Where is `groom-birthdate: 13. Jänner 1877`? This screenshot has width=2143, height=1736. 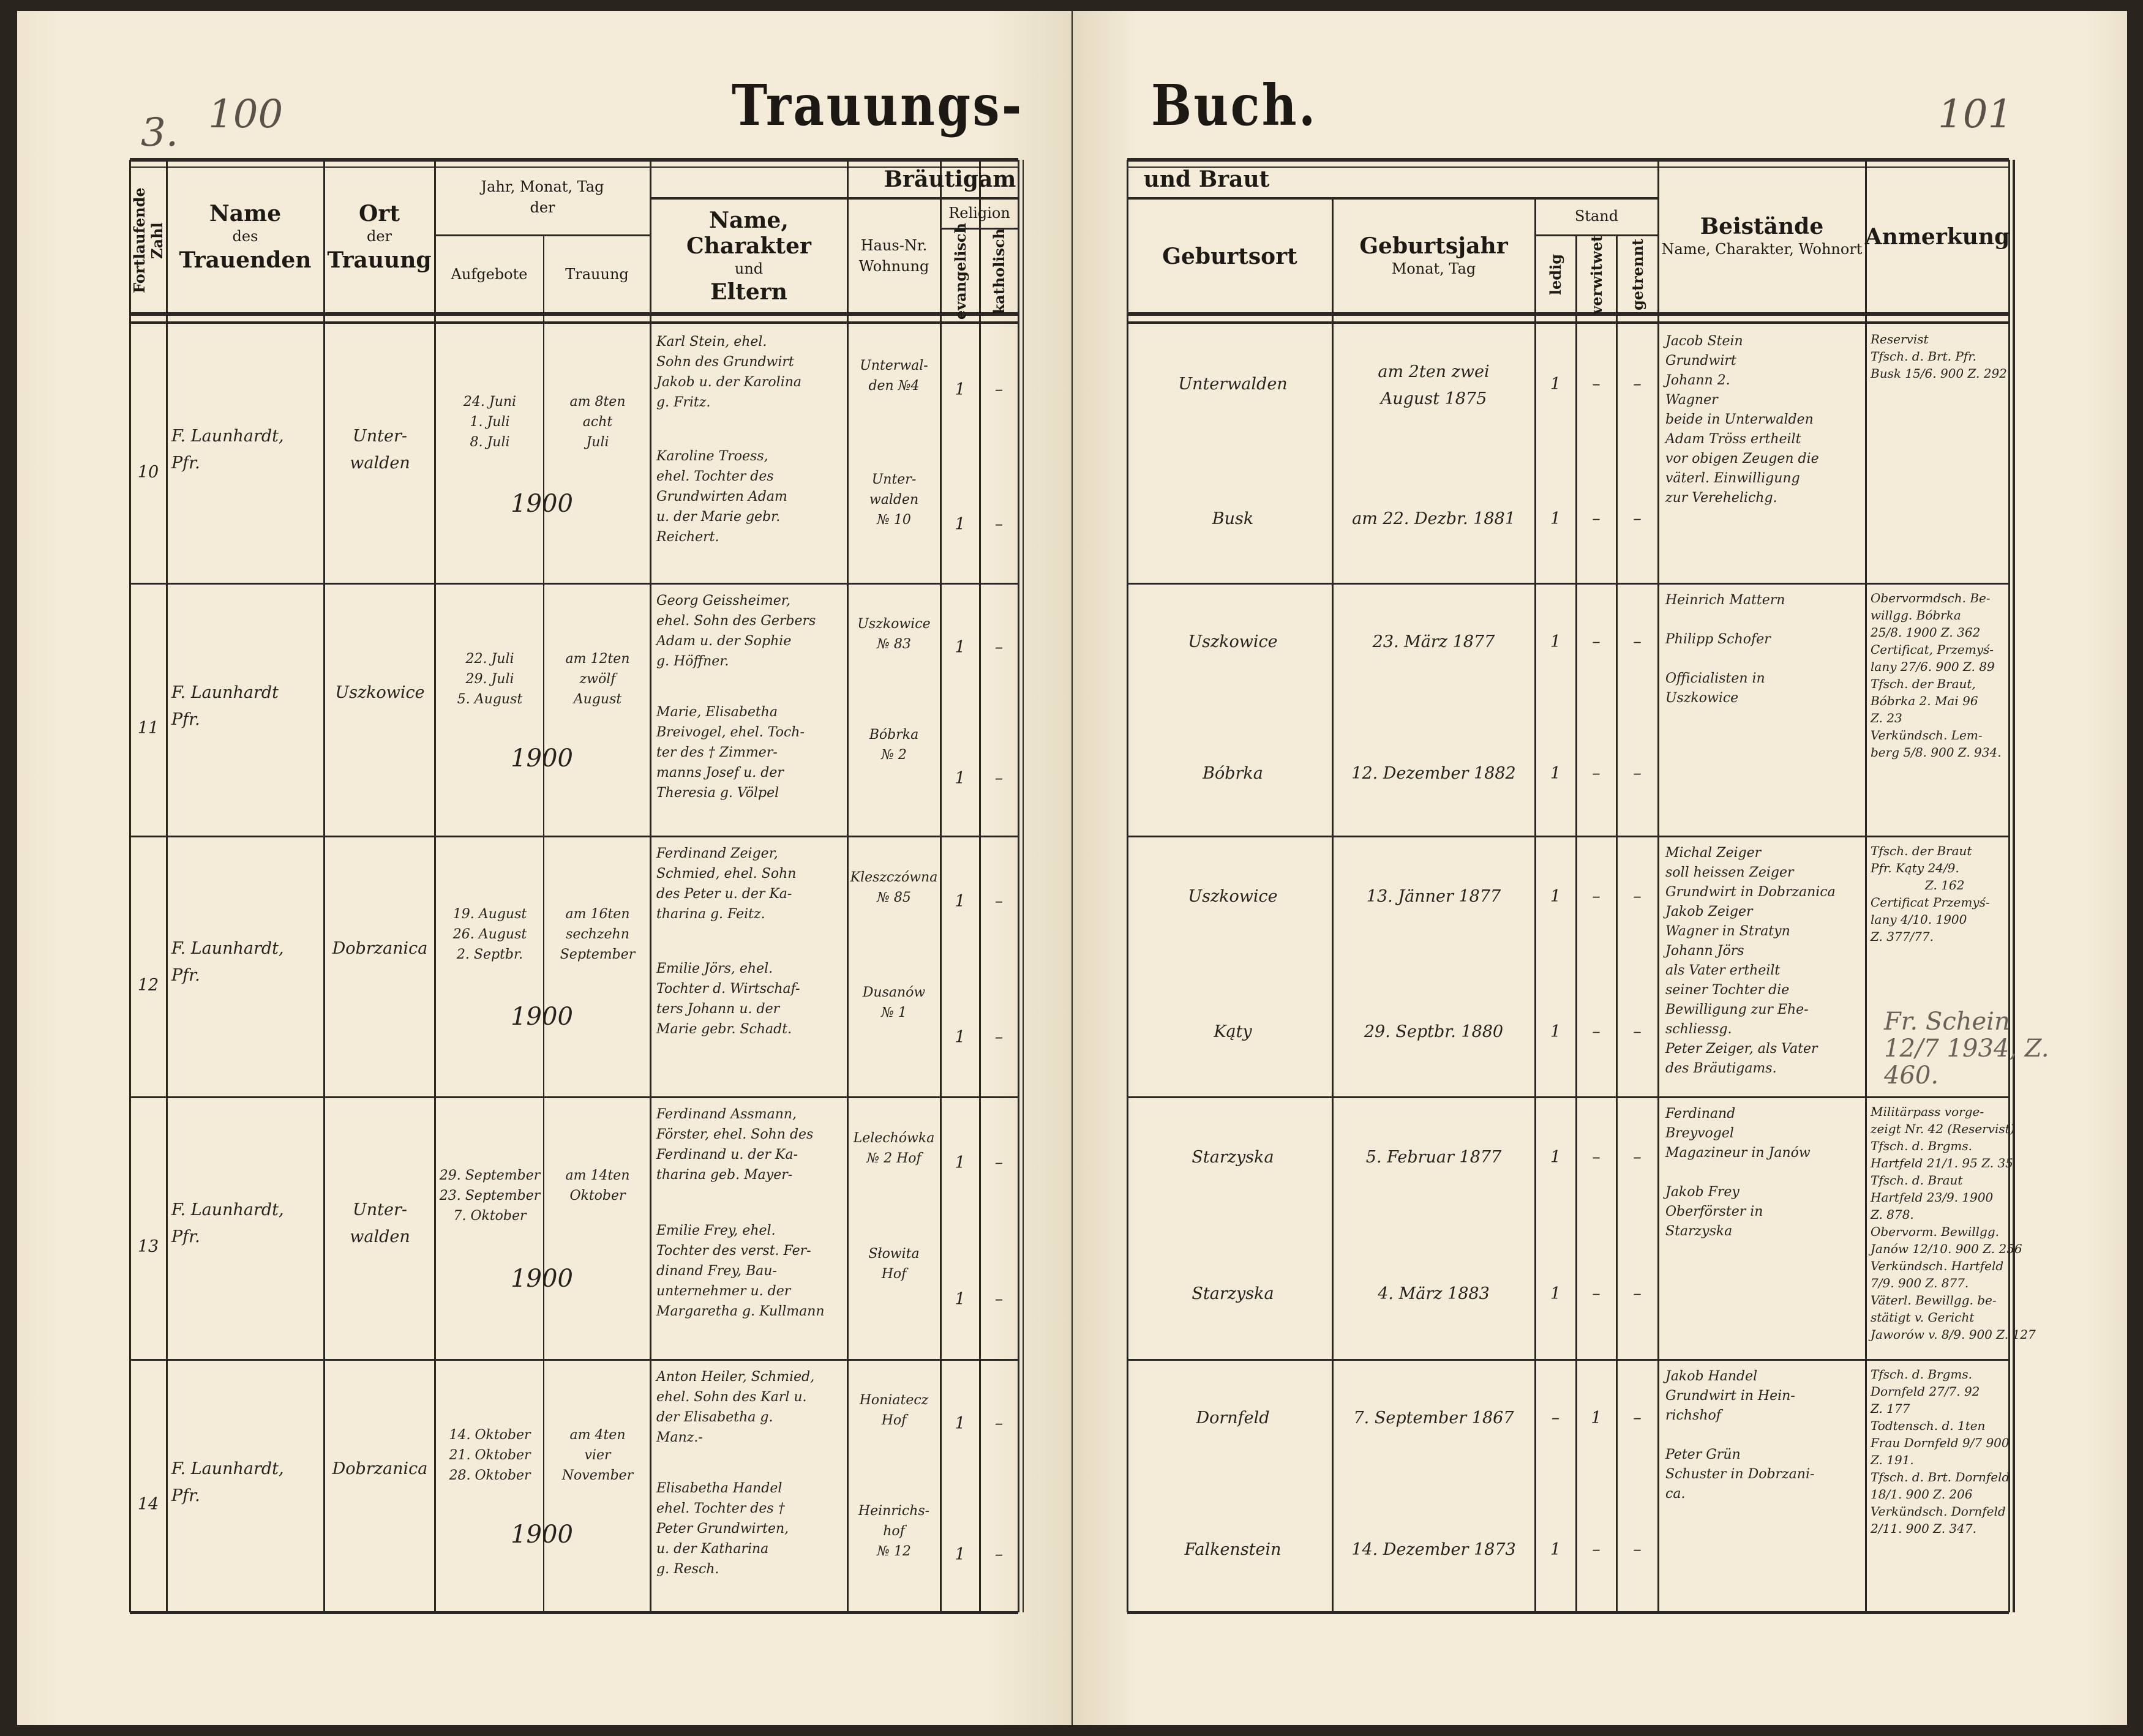
groom-birthdate: 13. Jänner 1877 is located at coordinates (1433, 896).